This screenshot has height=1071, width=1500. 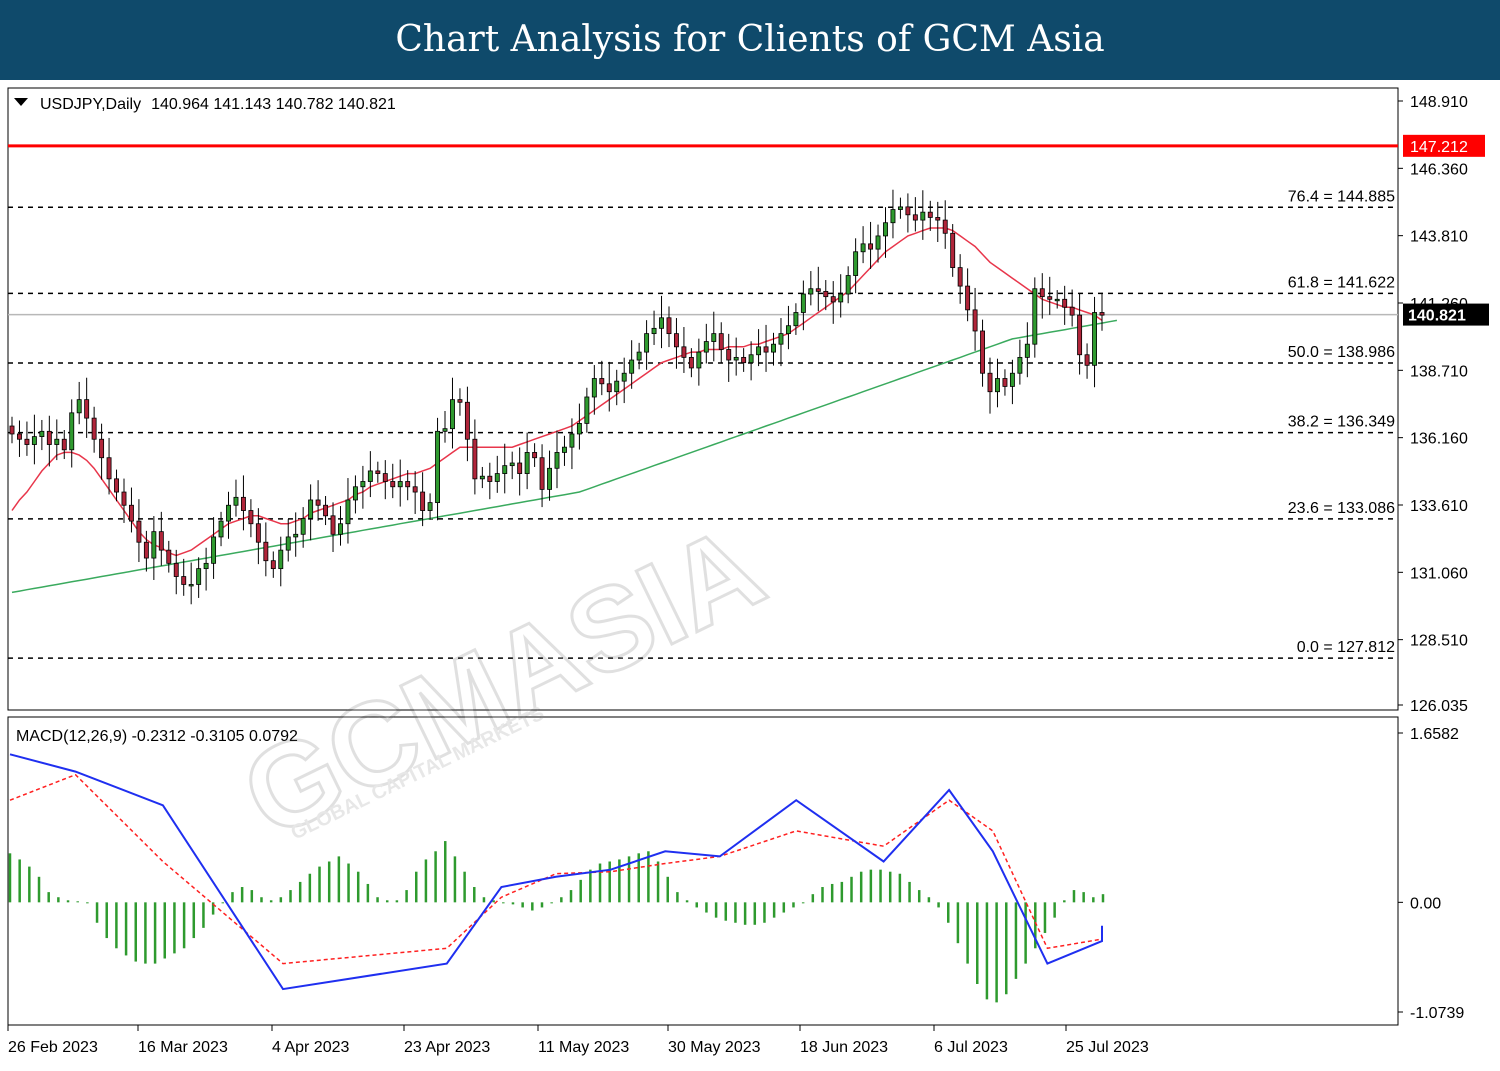 What do you see at coordinates (971, 1047) in the screenshot?
I see `date-tick-label: 6 Jul 2023` at bounding box center [971, 1047].